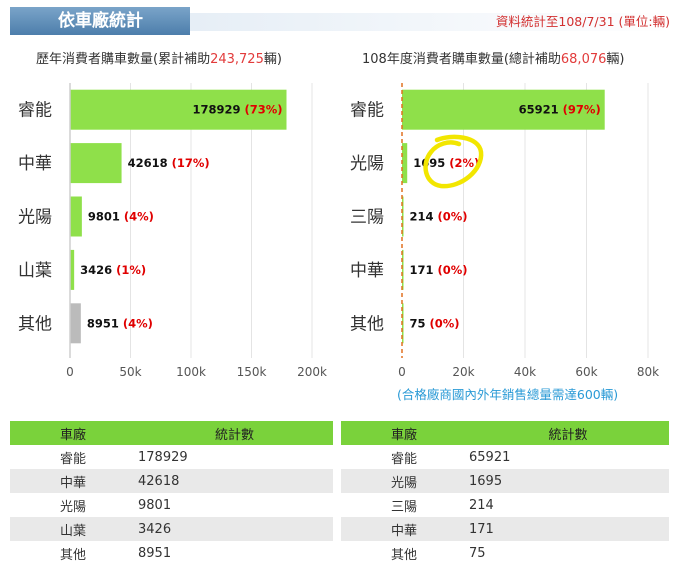  What do you see at coordinates (431, 22) in the screenshot?
I see `header-rule` at bounding box center [431, 22].